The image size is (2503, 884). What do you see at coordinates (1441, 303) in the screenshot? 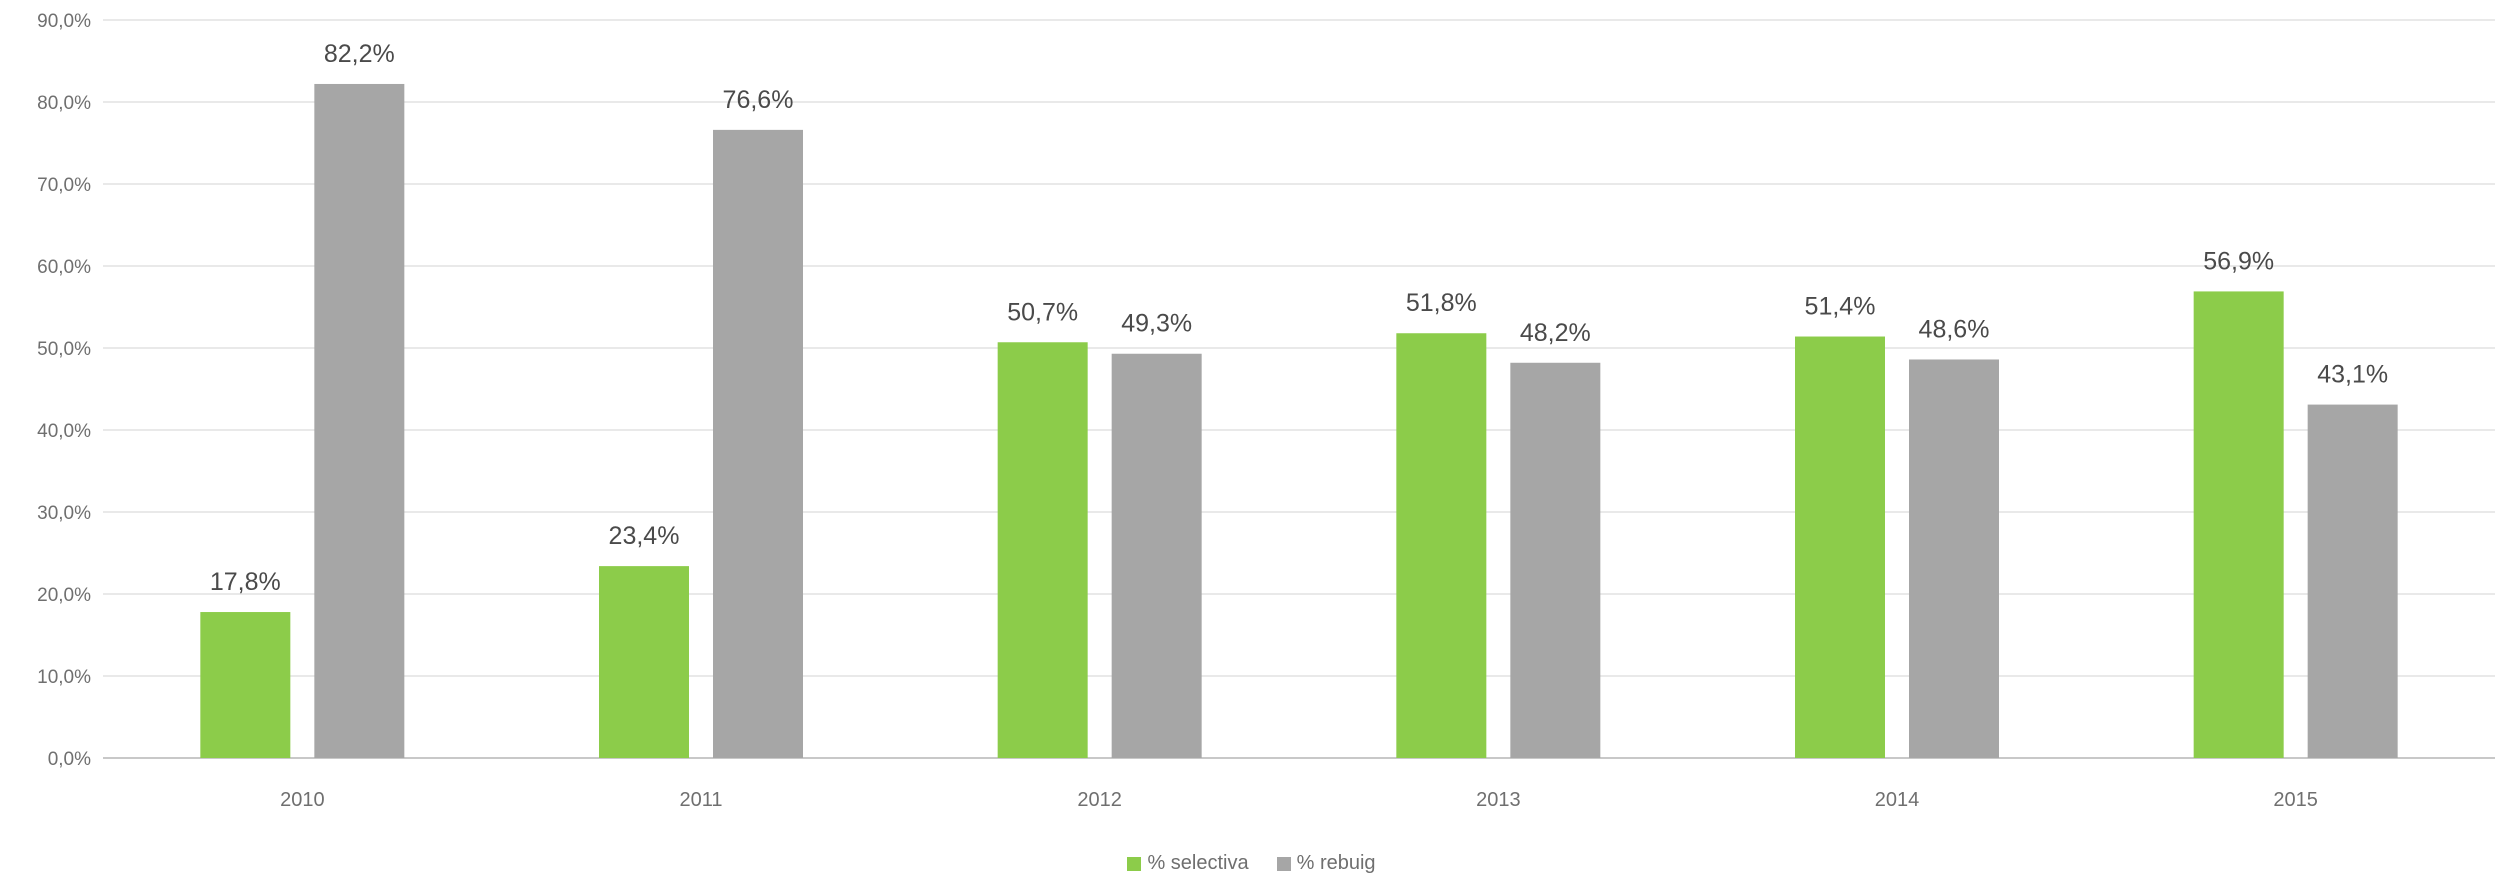
I see `data-label: 51,8%` at bounding box center [1441, 303].